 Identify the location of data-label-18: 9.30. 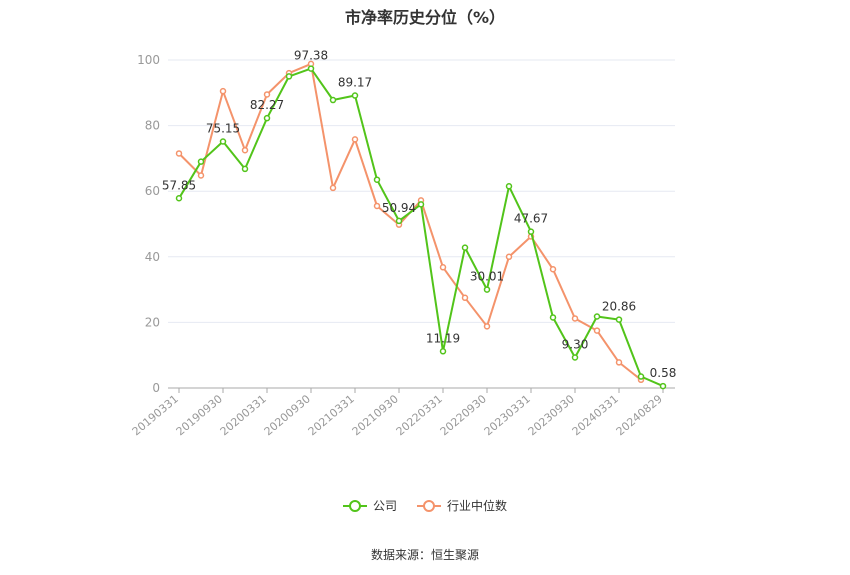
(575, 344).